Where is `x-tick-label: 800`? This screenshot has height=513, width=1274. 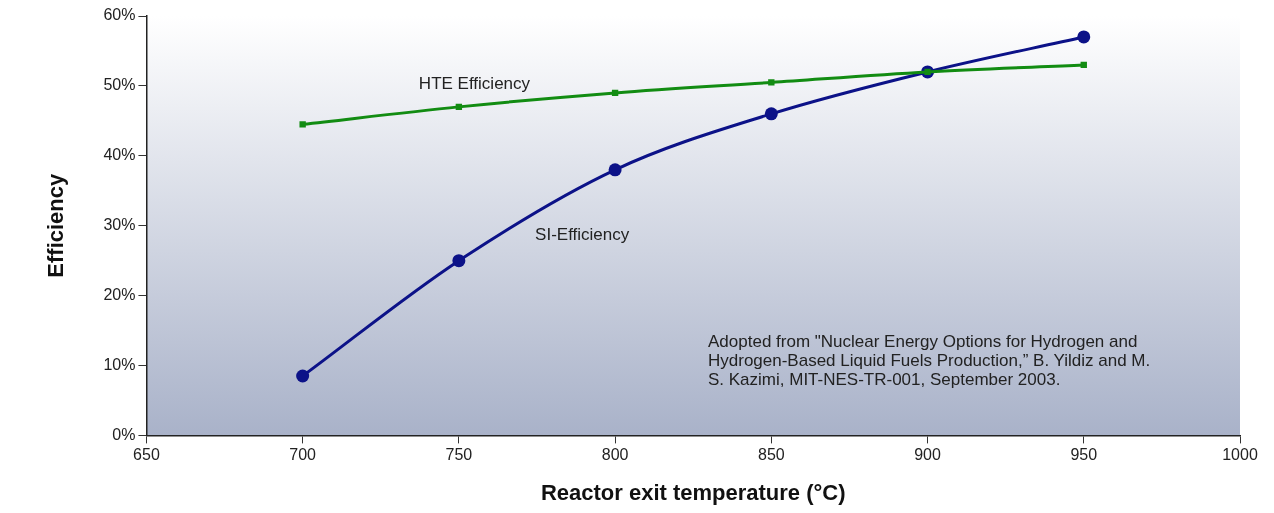
x-tick-label: 800 is located at coordinates (615, 455).